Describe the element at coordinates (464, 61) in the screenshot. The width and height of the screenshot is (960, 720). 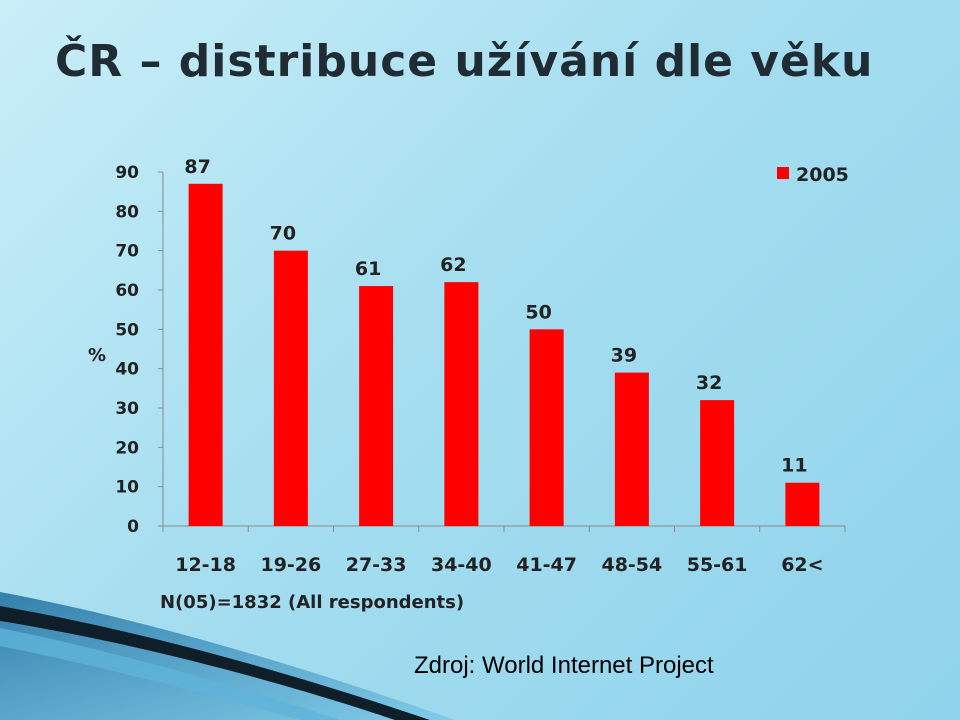
I see `slide-title: ČR – distribuce užívání dle věku` at that location.